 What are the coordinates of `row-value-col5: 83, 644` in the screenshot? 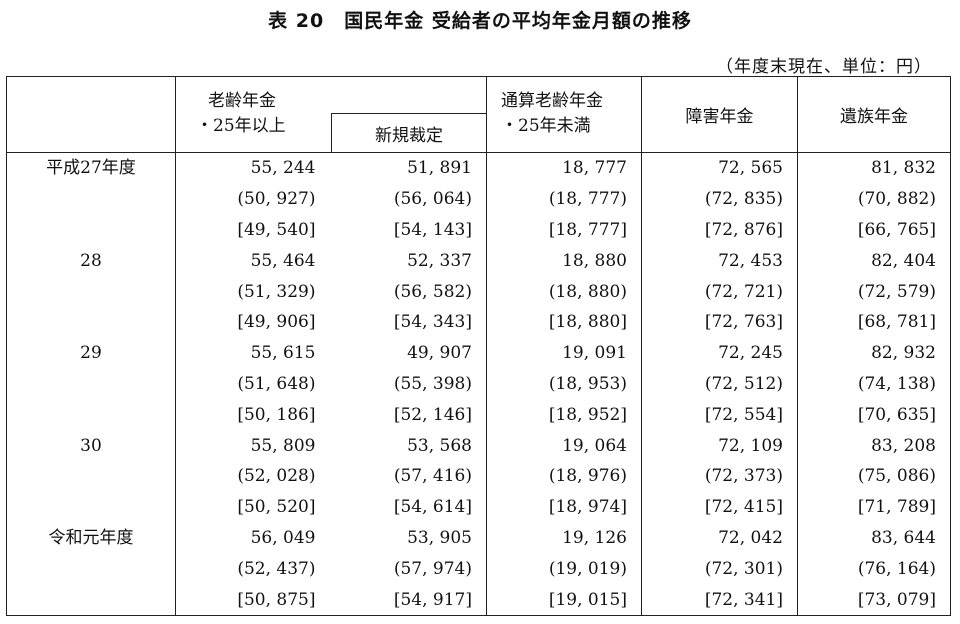 It's located at (874, 538).